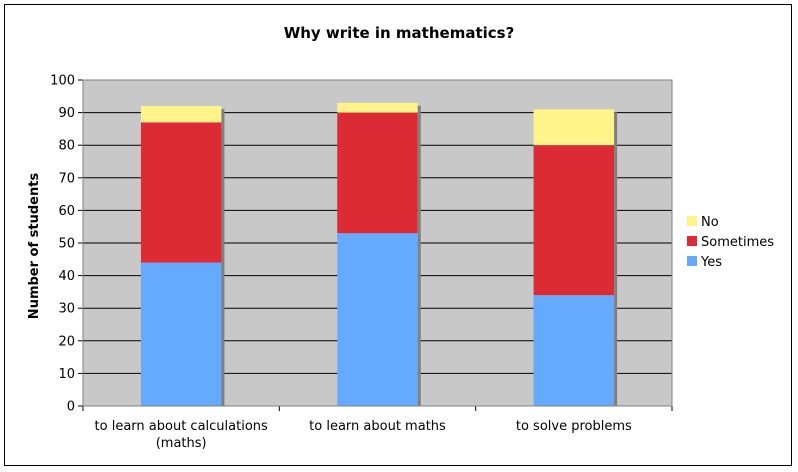 The image size is (798, 472). Describe the element at coordinates (737, 242) in the screenshot. I see `legend-label-sometimes: Sometimes` at that location.